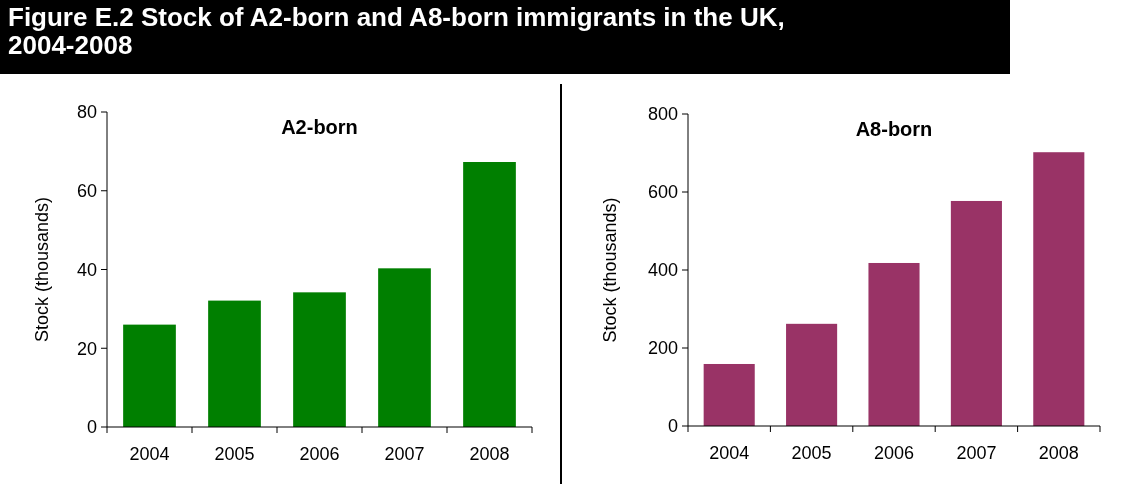  Describe the element at coordinates (319, 127) in the screenshot. I see `chart-subtitle: A2-born` at that location.